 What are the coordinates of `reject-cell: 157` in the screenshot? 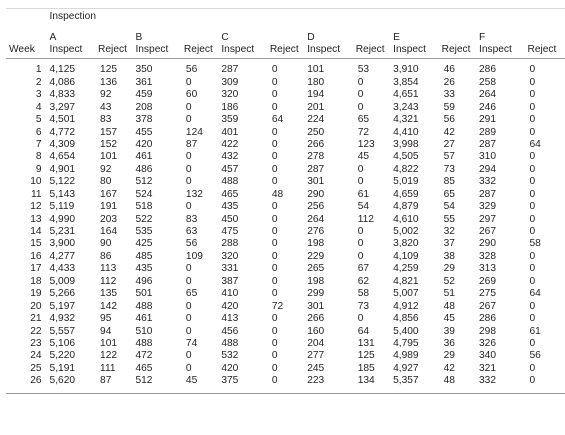 It's located at (109, 132).